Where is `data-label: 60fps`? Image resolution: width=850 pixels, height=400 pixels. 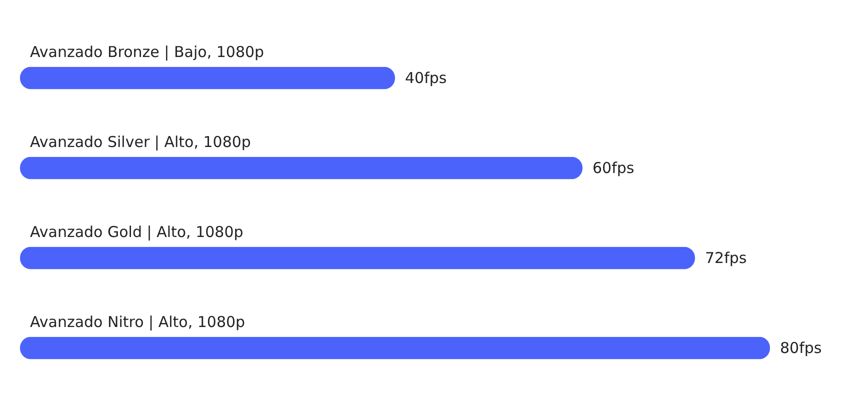 data-label: 60fps is located at coordinates (613, 168).